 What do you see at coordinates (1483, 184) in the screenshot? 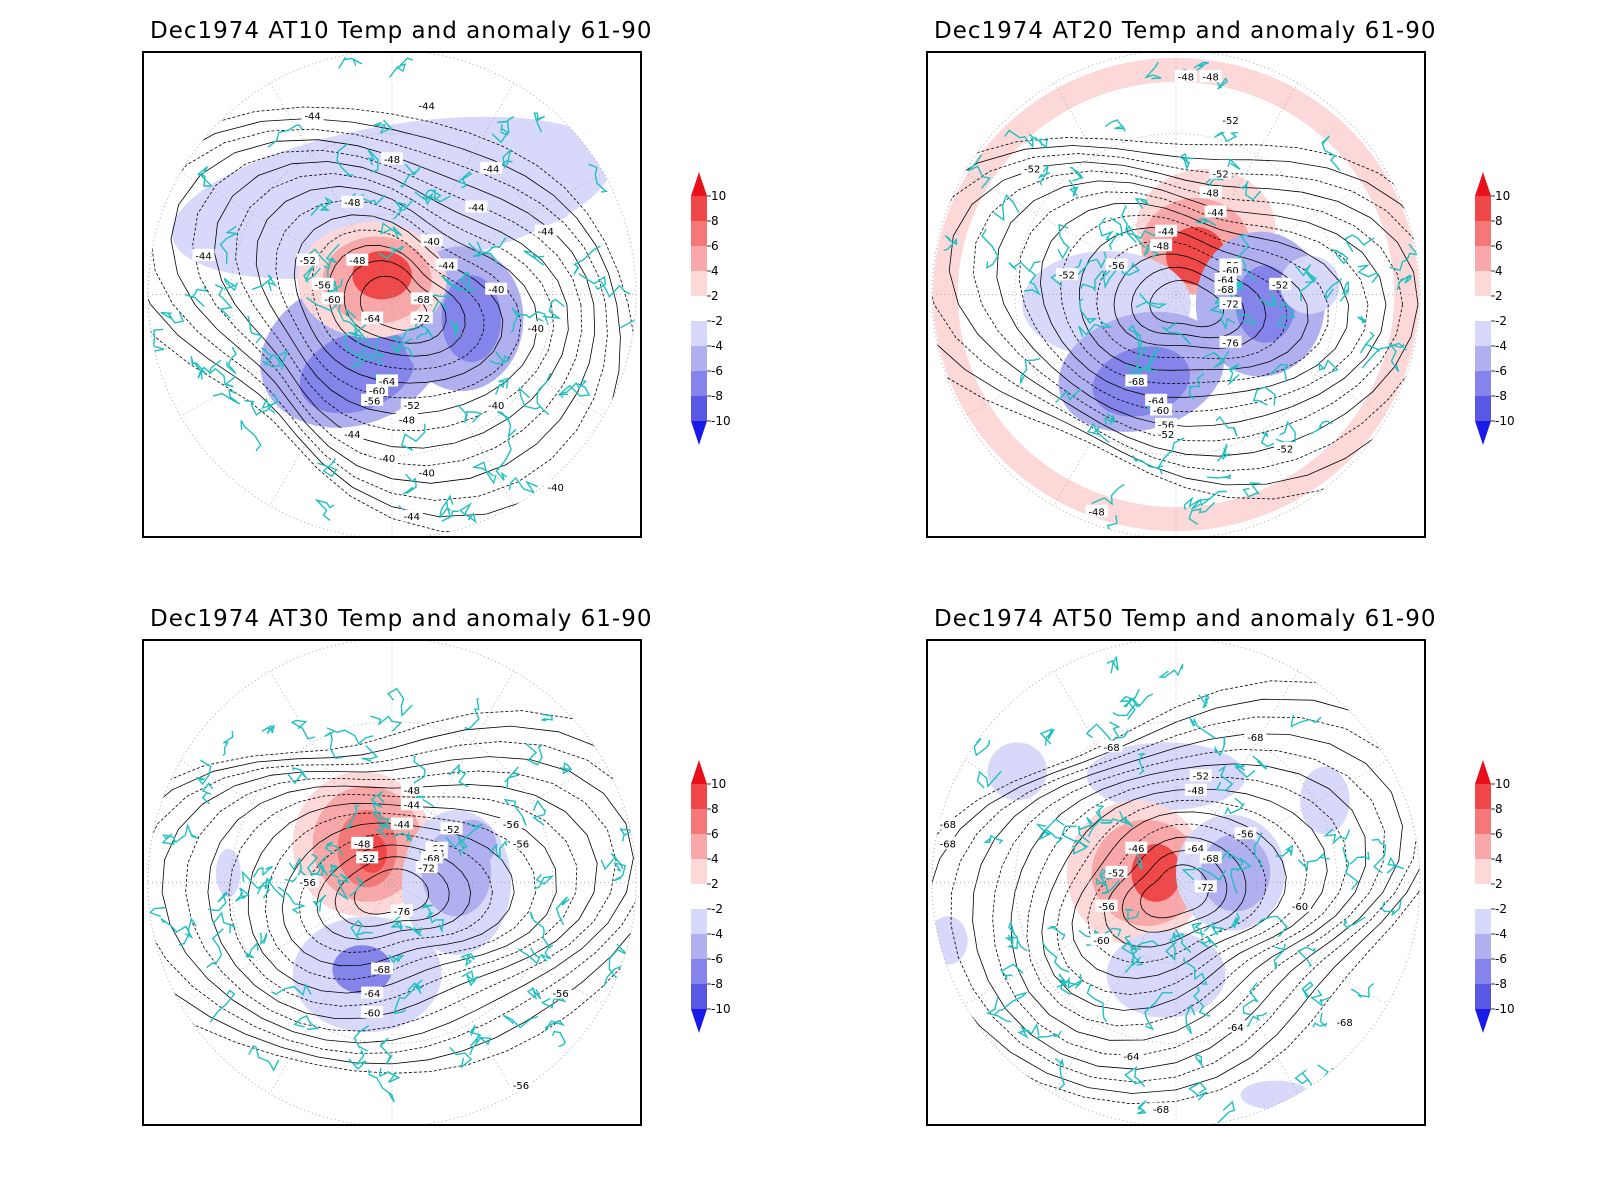
I see `colorbar-top-arrow` at bounding box center [1483, 184].